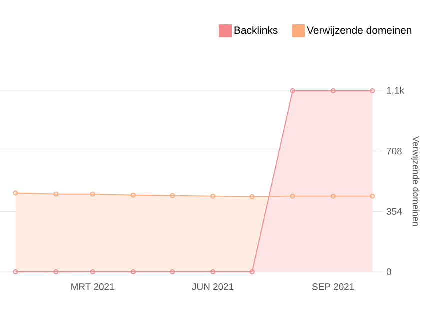  What do you see at coordinates (333, 287) in the screenshot?
I see `x-tick-label: SEP 2021` at bounding box center [333, 287].